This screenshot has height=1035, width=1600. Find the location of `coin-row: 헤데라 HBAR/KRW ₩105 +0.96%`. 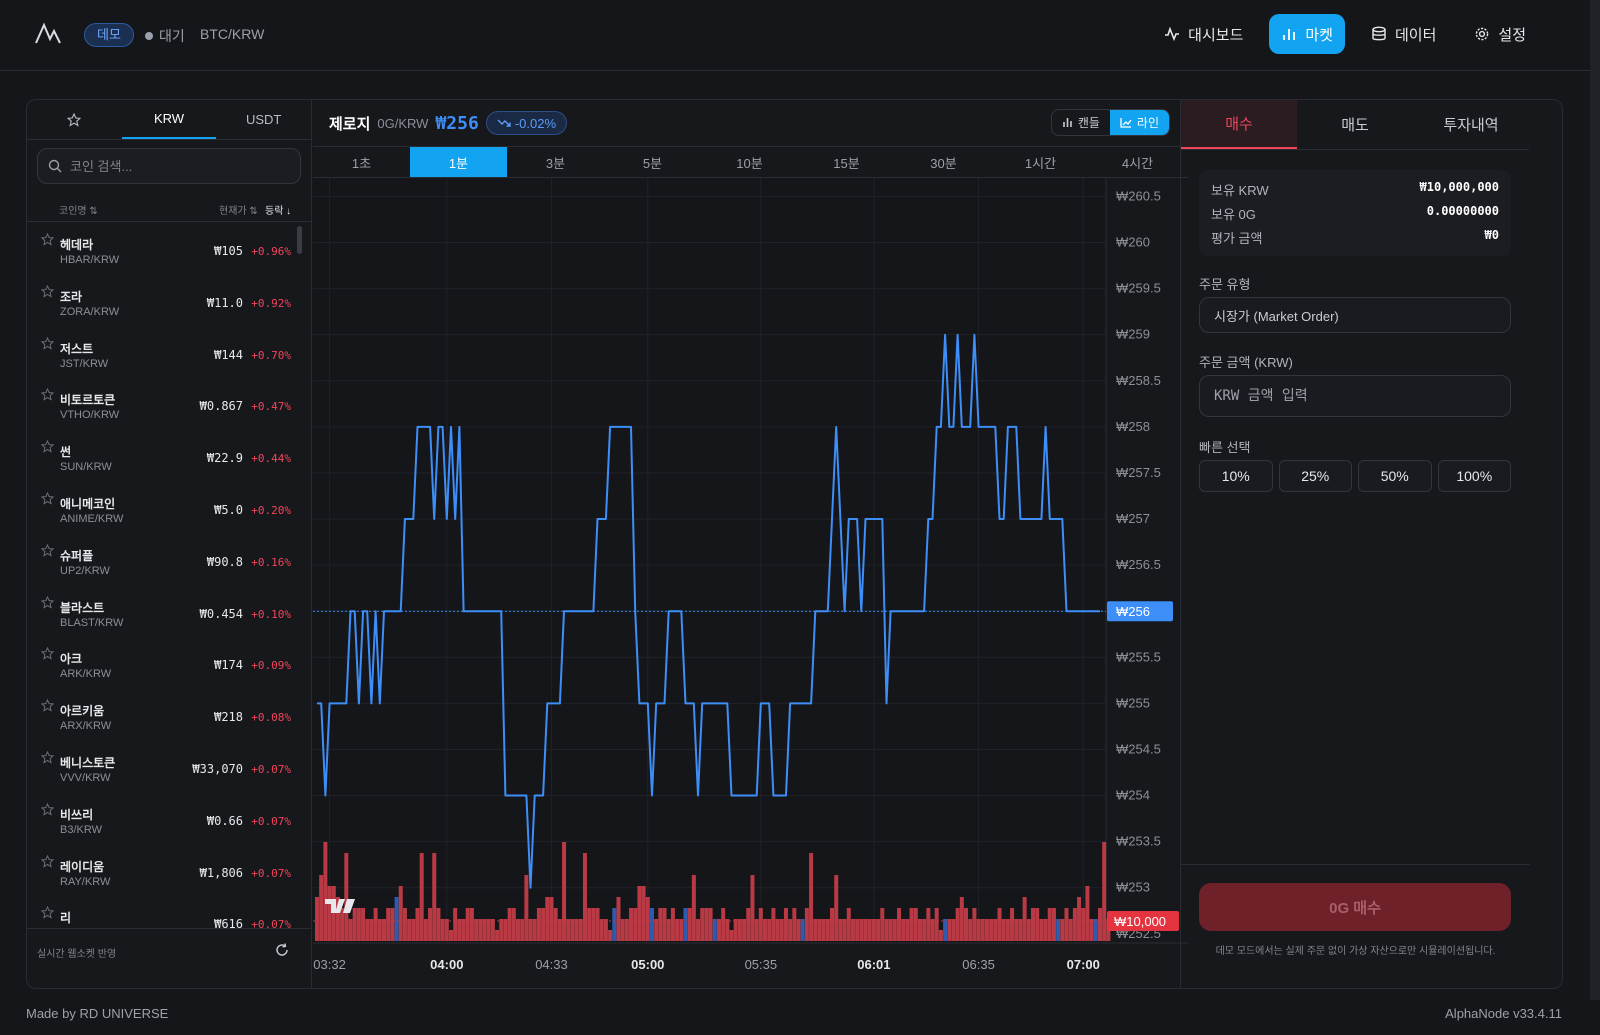

coin-row: 헤데라 HBAR/KRW ₩105 +0.96% is located at coordinates (169, 250).